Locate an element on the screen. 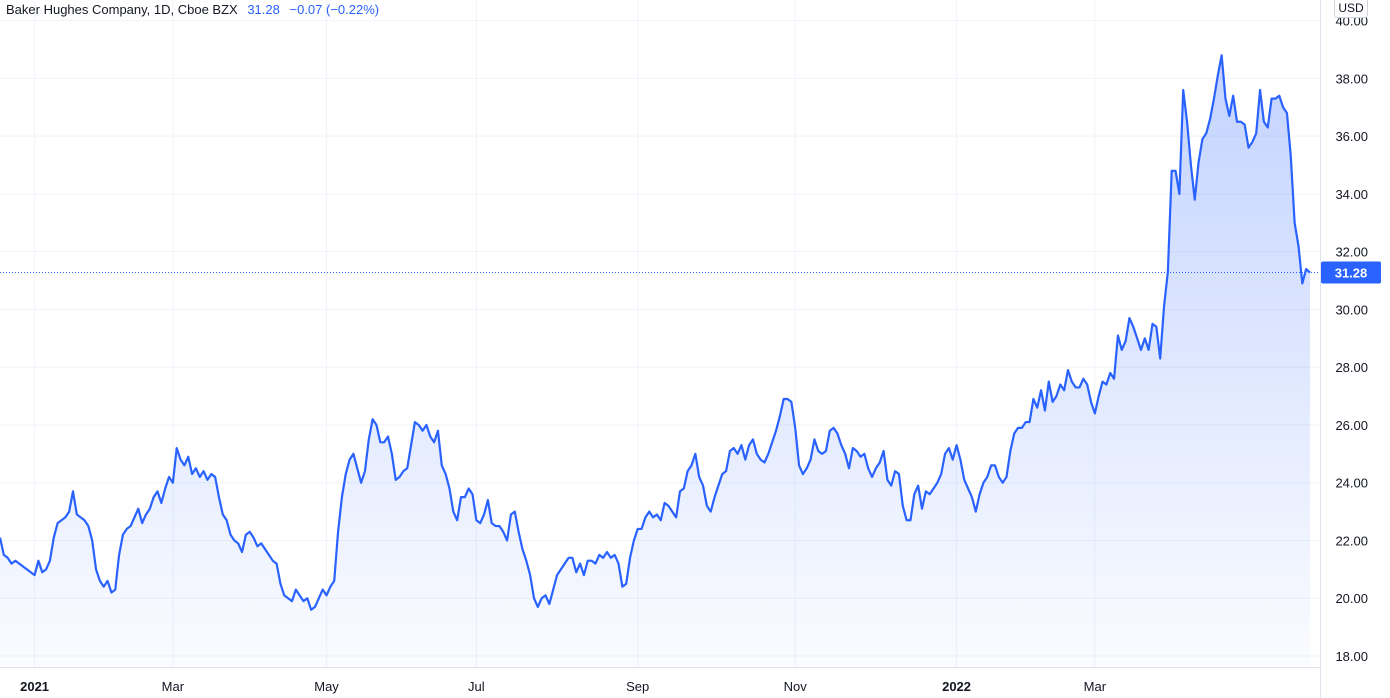 The height and width of the screenshot is (698, 1390). y-tick-label: 28.00 is located at coordinates (1351, 367).